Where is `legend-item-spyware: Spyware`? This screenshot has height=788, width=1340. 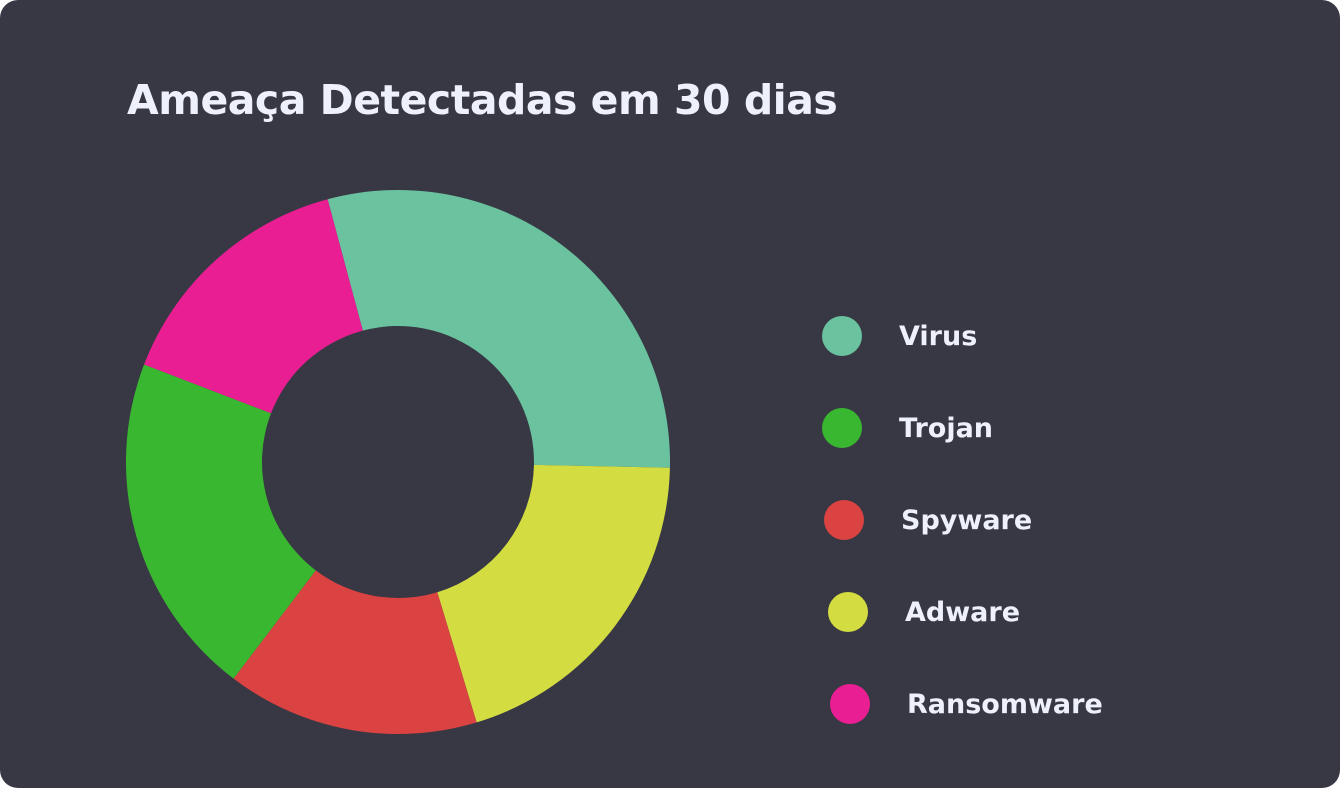 legend-item-spyware: Spyware is located at coordinates (928, 520).